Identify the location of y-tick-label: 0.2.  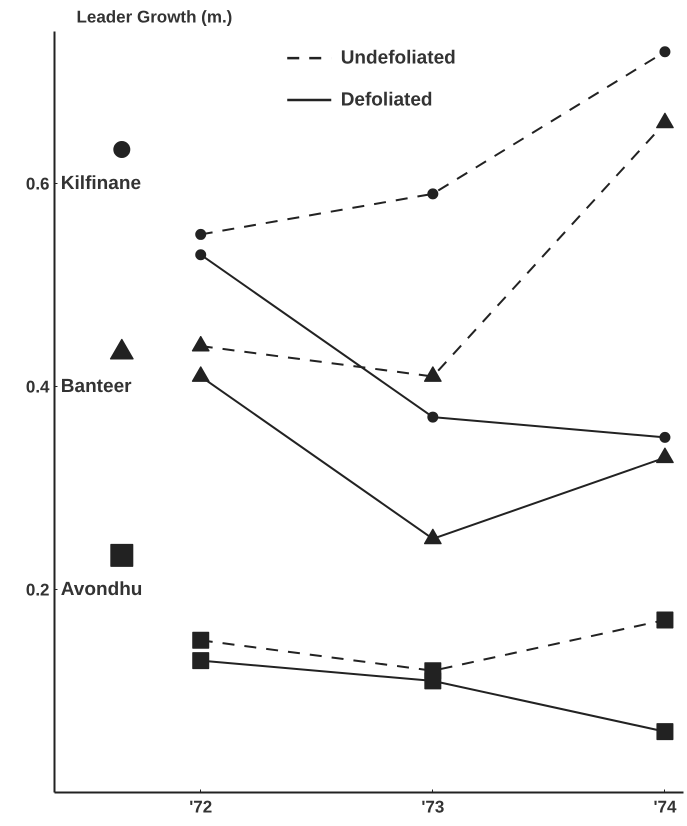
(38, 590).